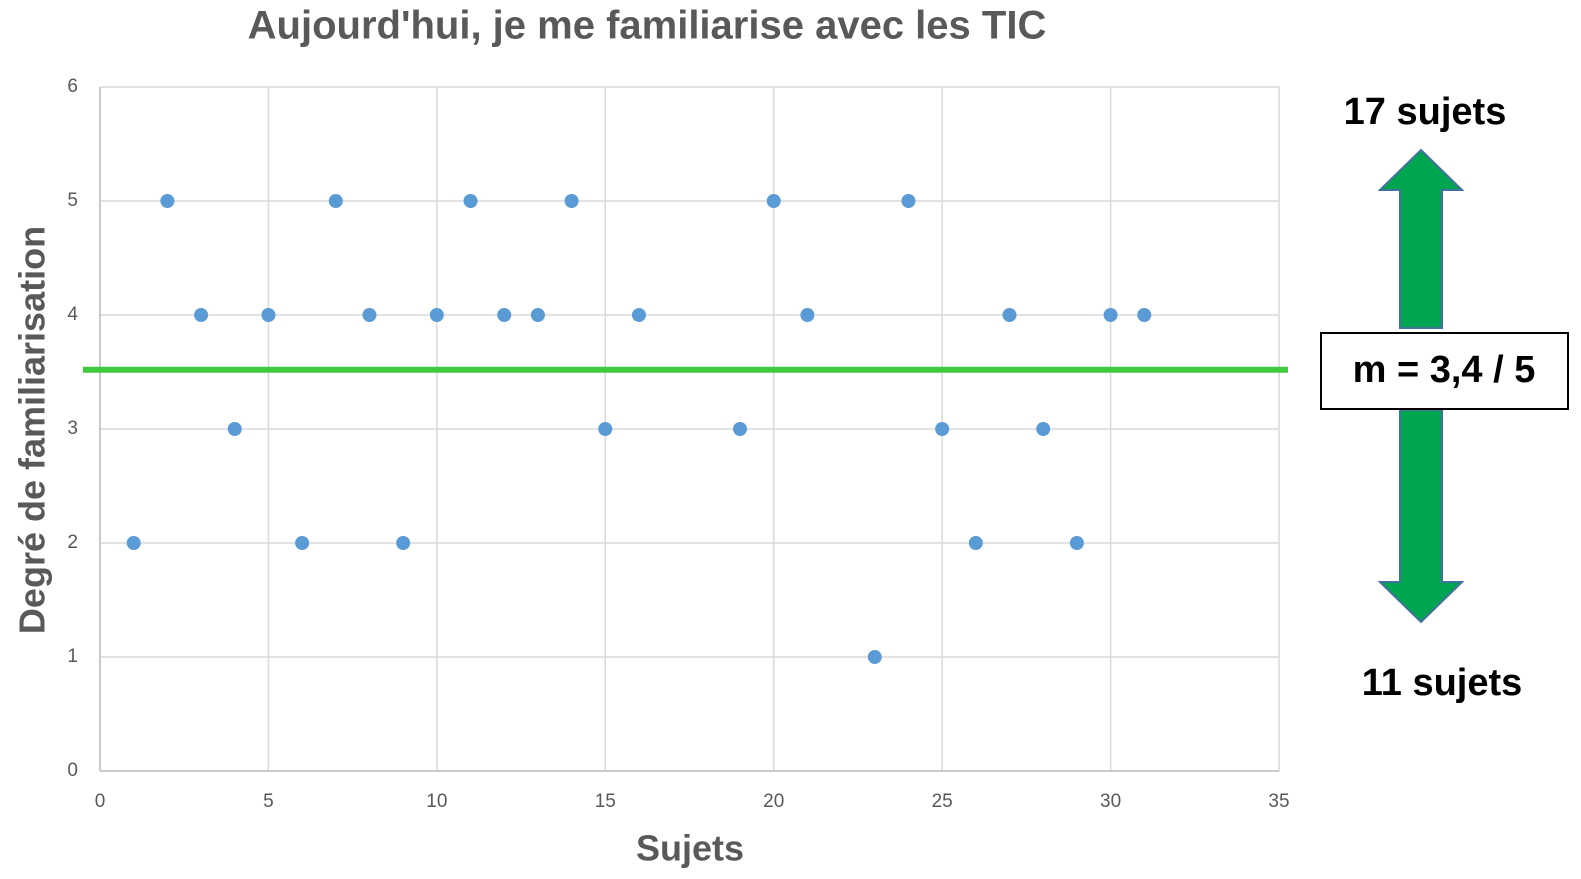 The width and height of the screenshot is (1581, 879). What do you see at coordinates (72, 542) in the screenshot?
I see `y-tick-label: 2` at bounding box center [72, 542].